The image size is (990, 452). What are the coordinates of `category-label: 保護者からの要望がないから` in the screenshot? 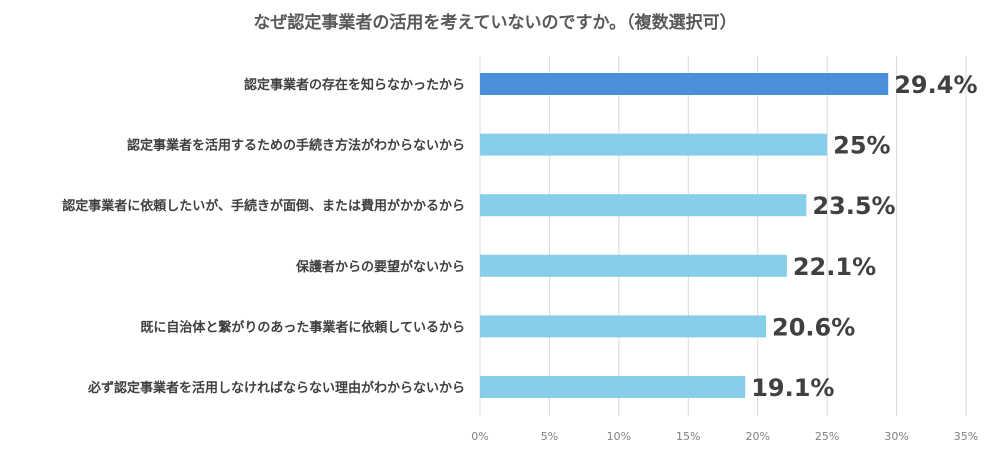 It's located at (380, 267).